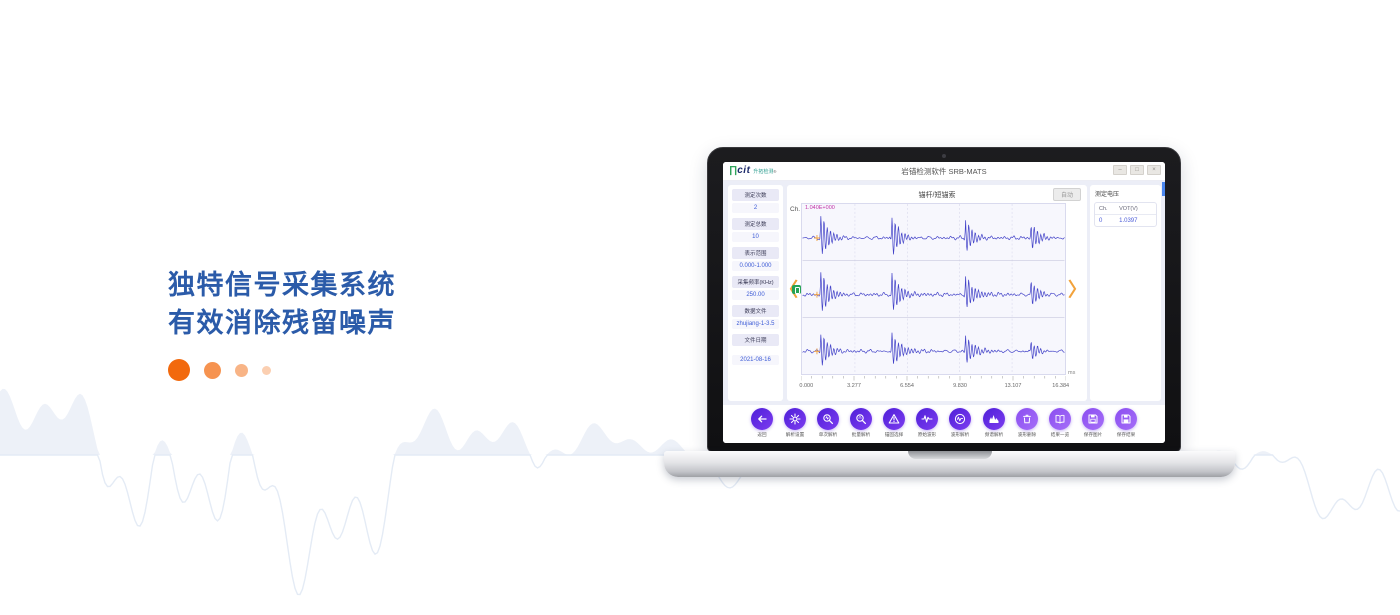 This screenshot has width=1400, height=615. I want to click on waveform-plot, so click(933, 289).